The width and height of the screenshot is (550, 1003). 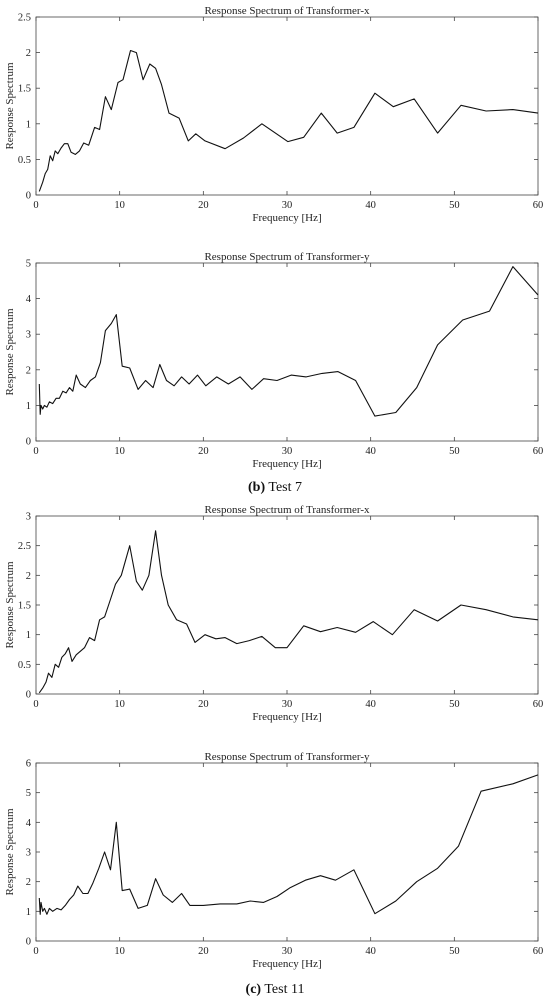 What do you see at coordinates (257, 487) in the screenshot?
I see `caption-letter: (b)` at bounding box center [257, 487].